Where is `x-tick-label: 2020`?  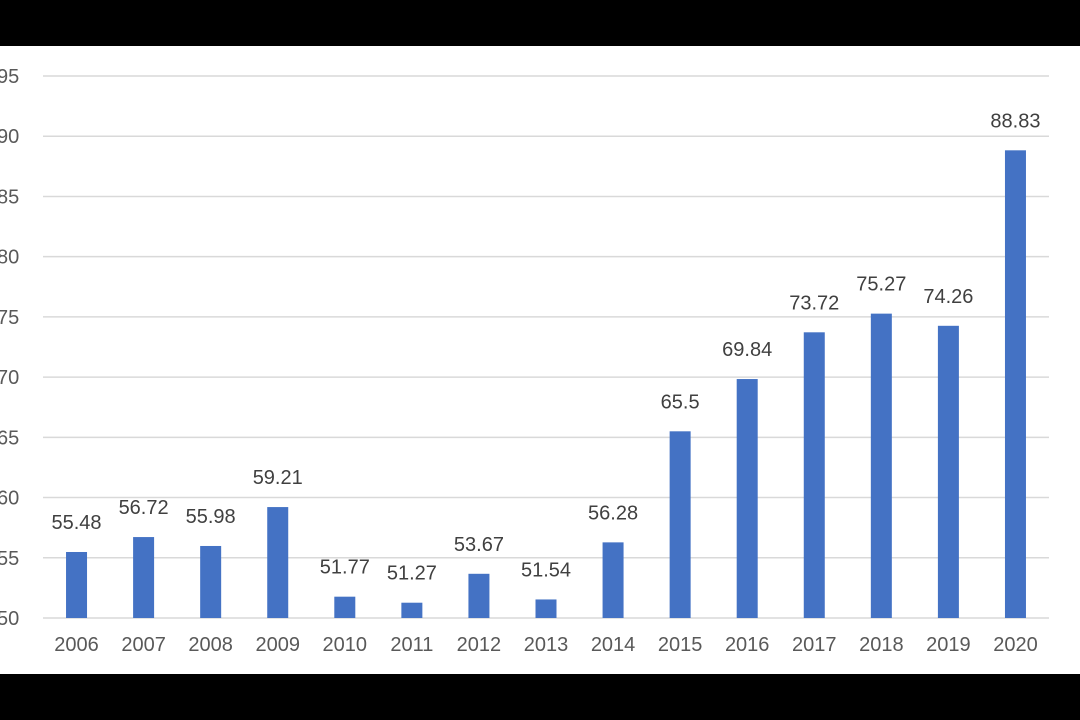 x-tick-label: 2020 is located at coordinates (1015, 645).